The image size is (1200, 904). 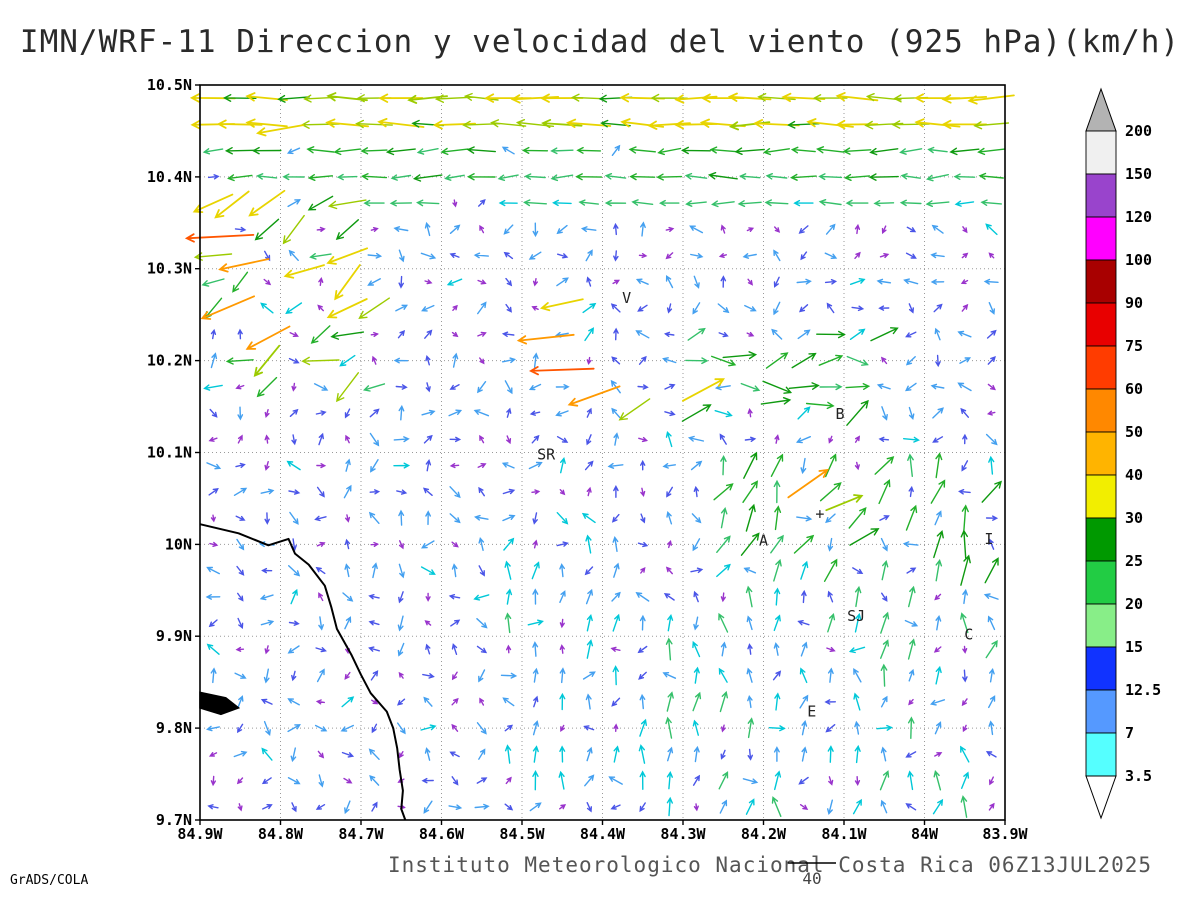 What do you see at coordinates (839, 414) in the screenshot?
I see `city-label-b: B` at bounding box center [839, 414].